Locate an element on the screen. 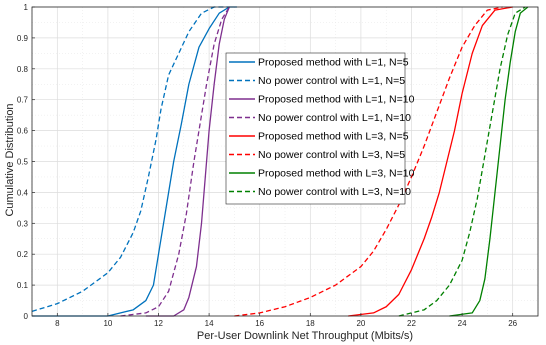 Image resolution: width=546 pixels, height=345 pixels. y-tick-label: 0.4 is located at coordinates (23, 192).